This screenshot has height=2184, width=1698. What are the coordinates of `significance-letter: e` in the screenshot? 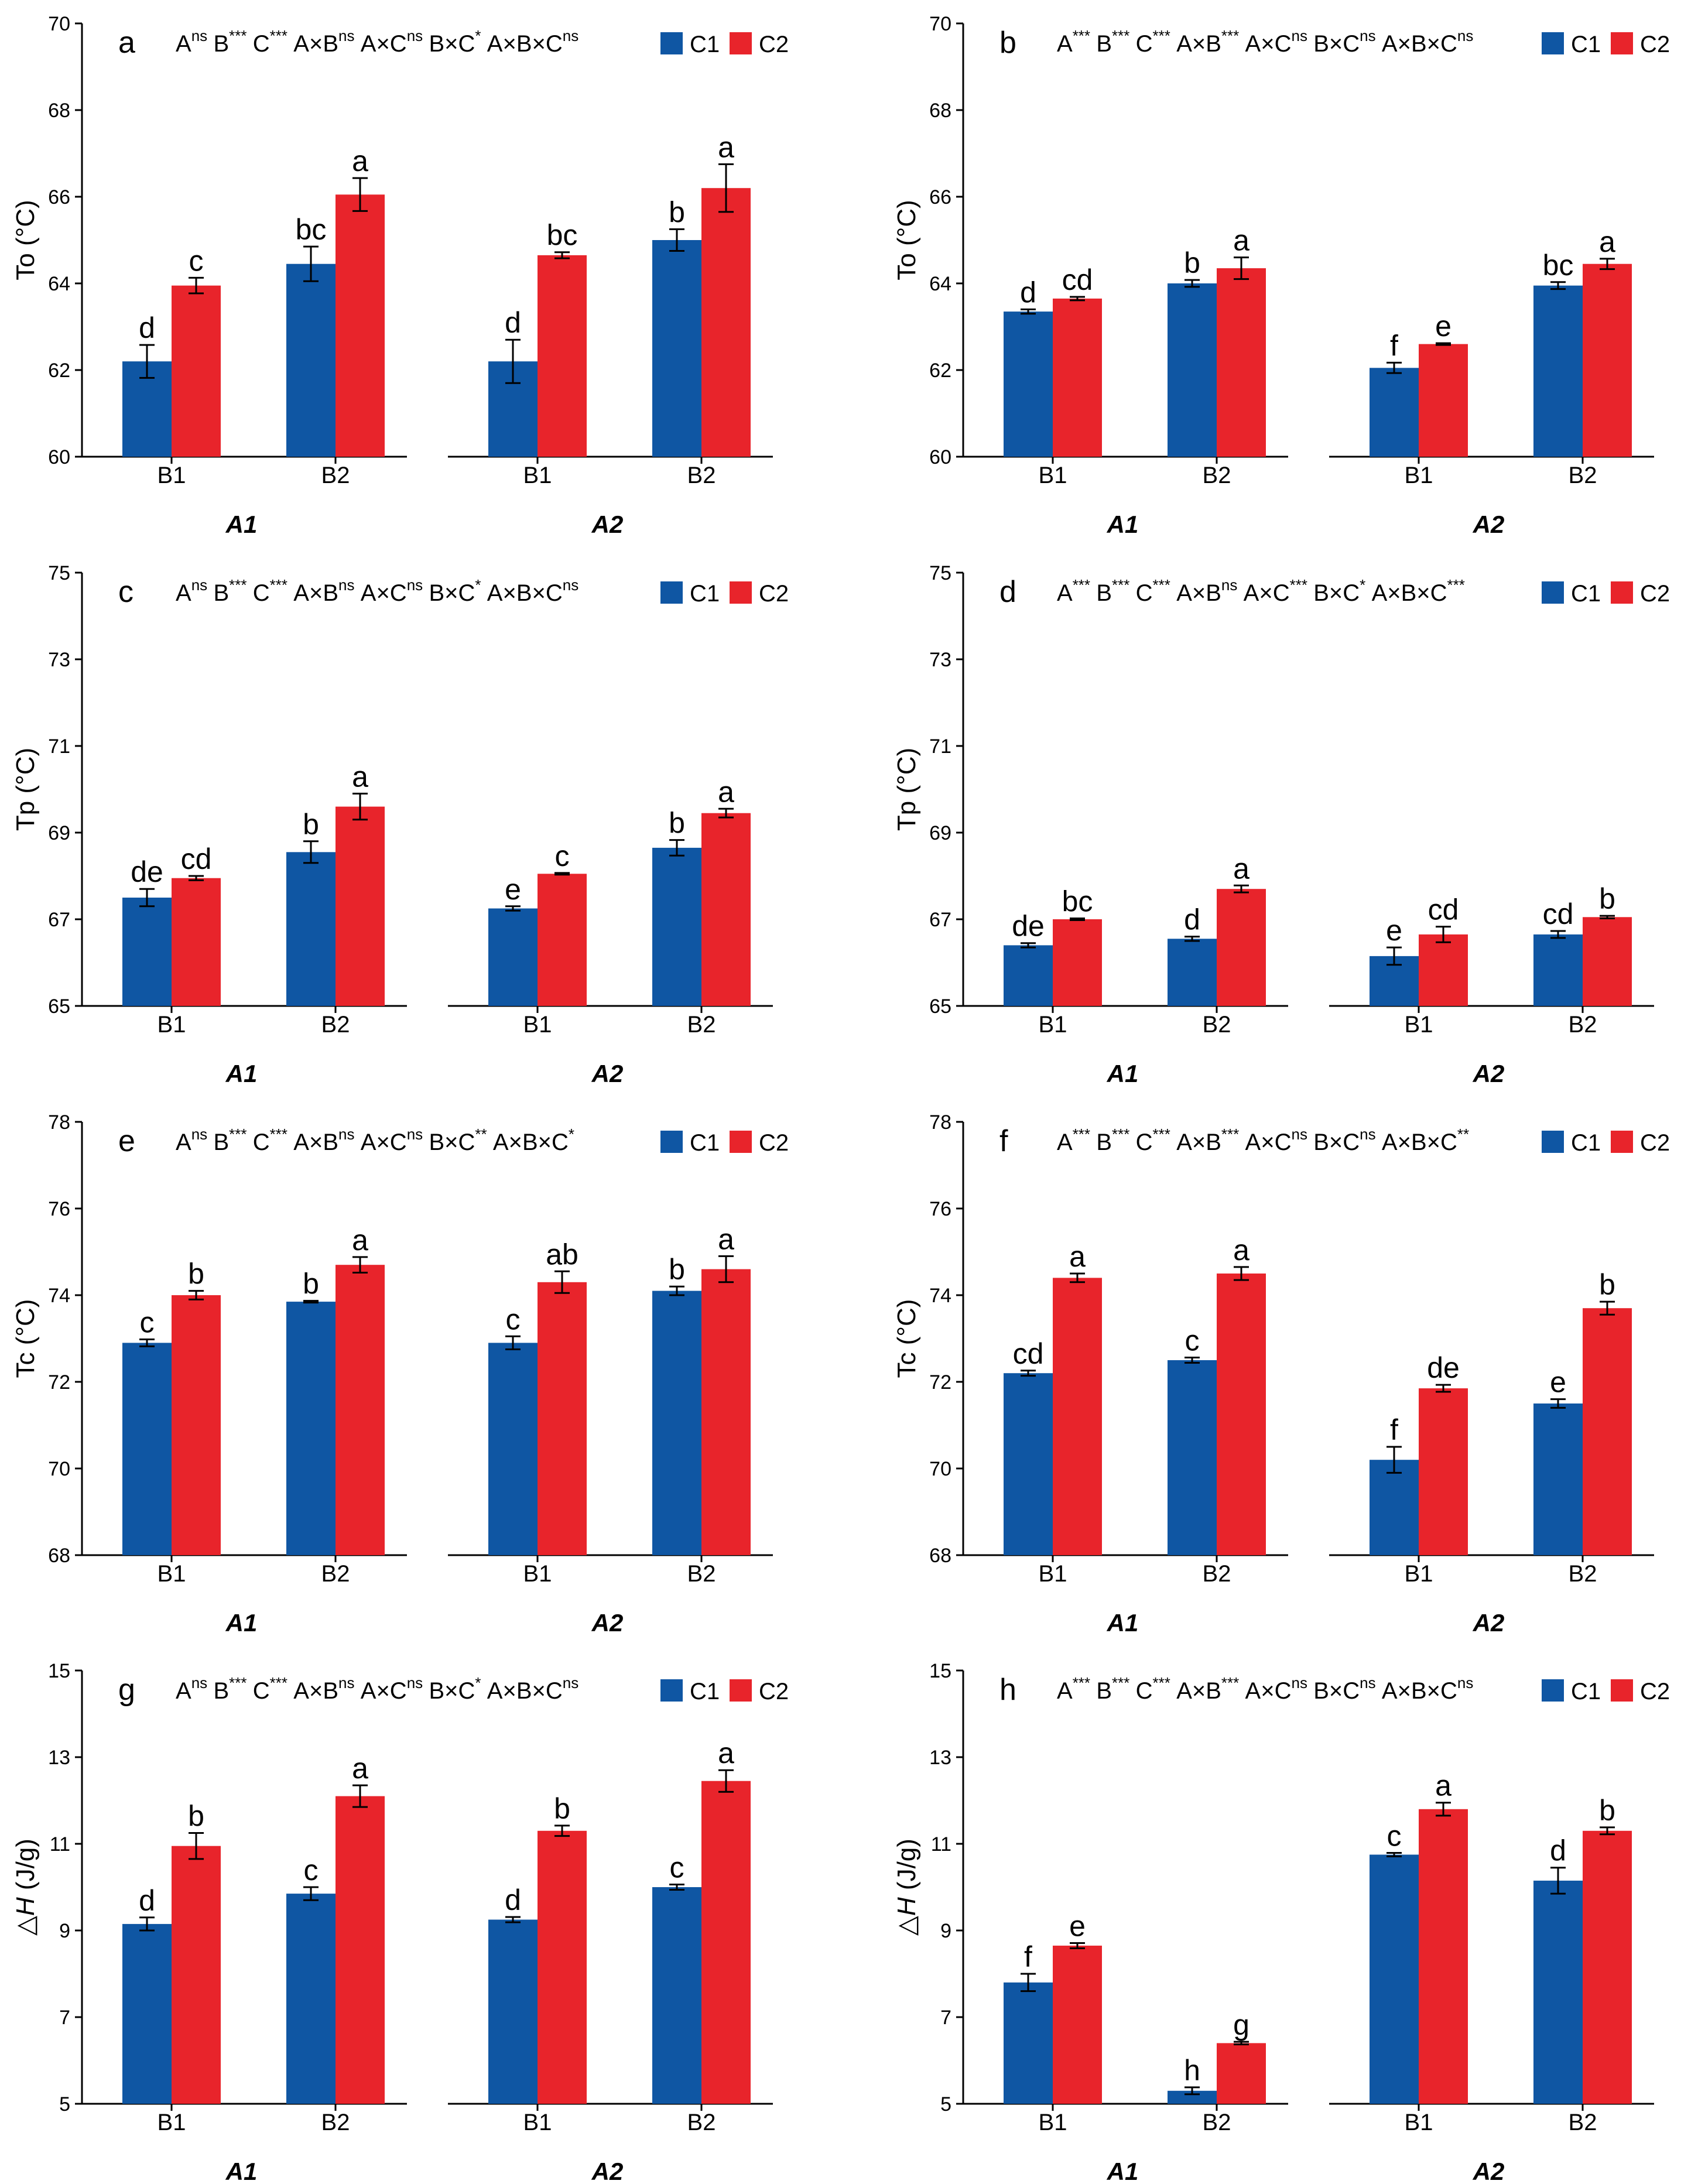 It's located at (1077, 1925).